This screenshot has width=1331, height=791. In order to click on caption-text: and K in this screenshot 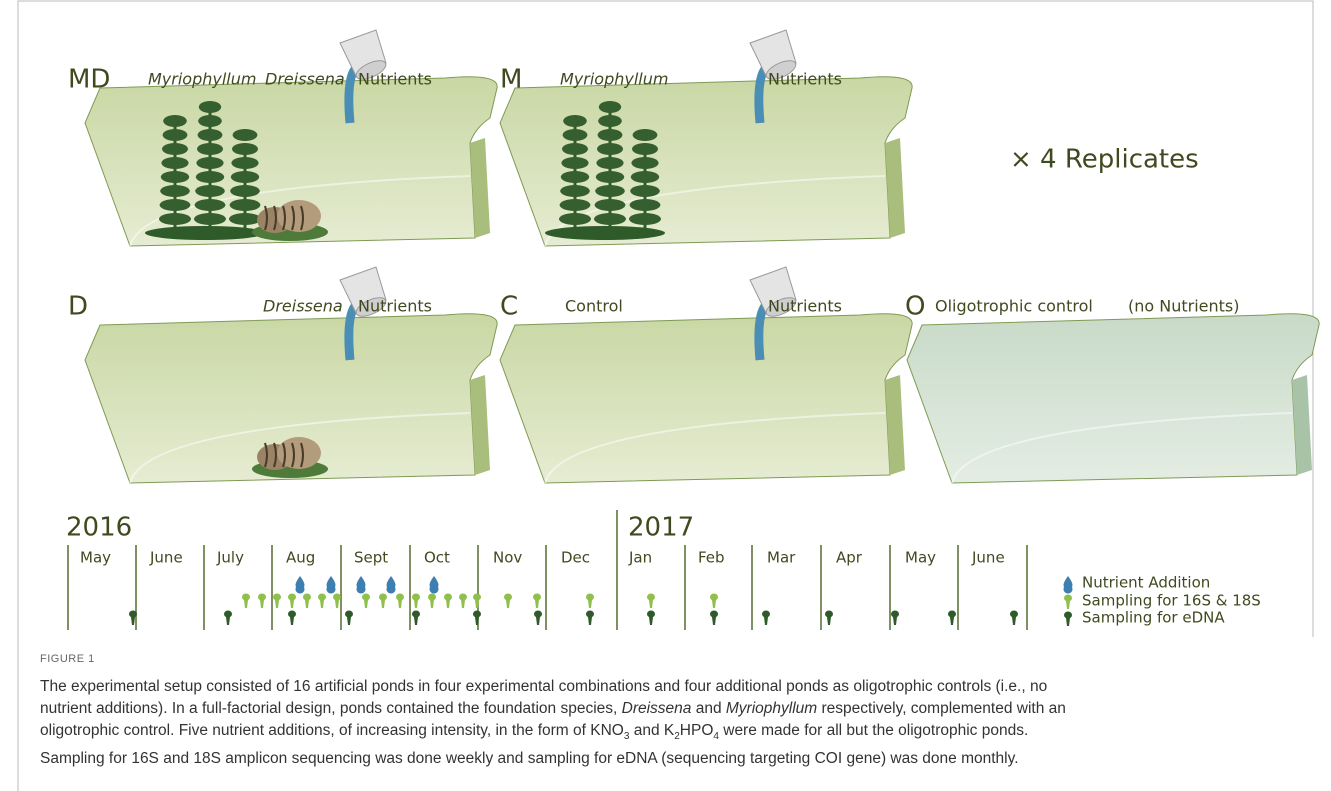, I will do `click(652, 730)`.